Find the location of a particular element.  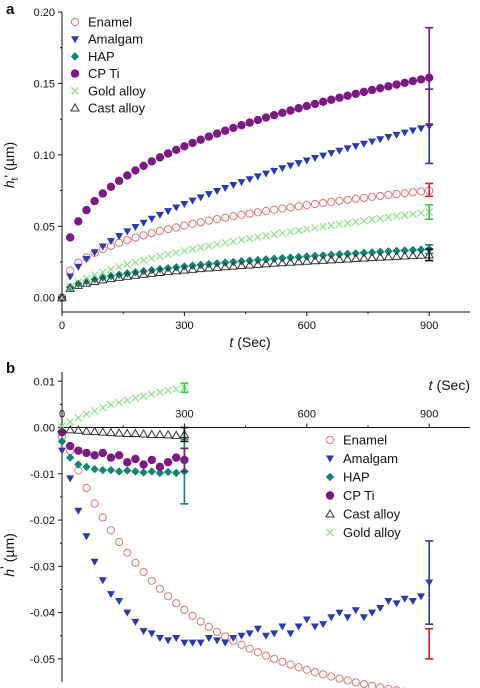

legend-item-cpti: CP Ti is located at coordinates (350, 495).